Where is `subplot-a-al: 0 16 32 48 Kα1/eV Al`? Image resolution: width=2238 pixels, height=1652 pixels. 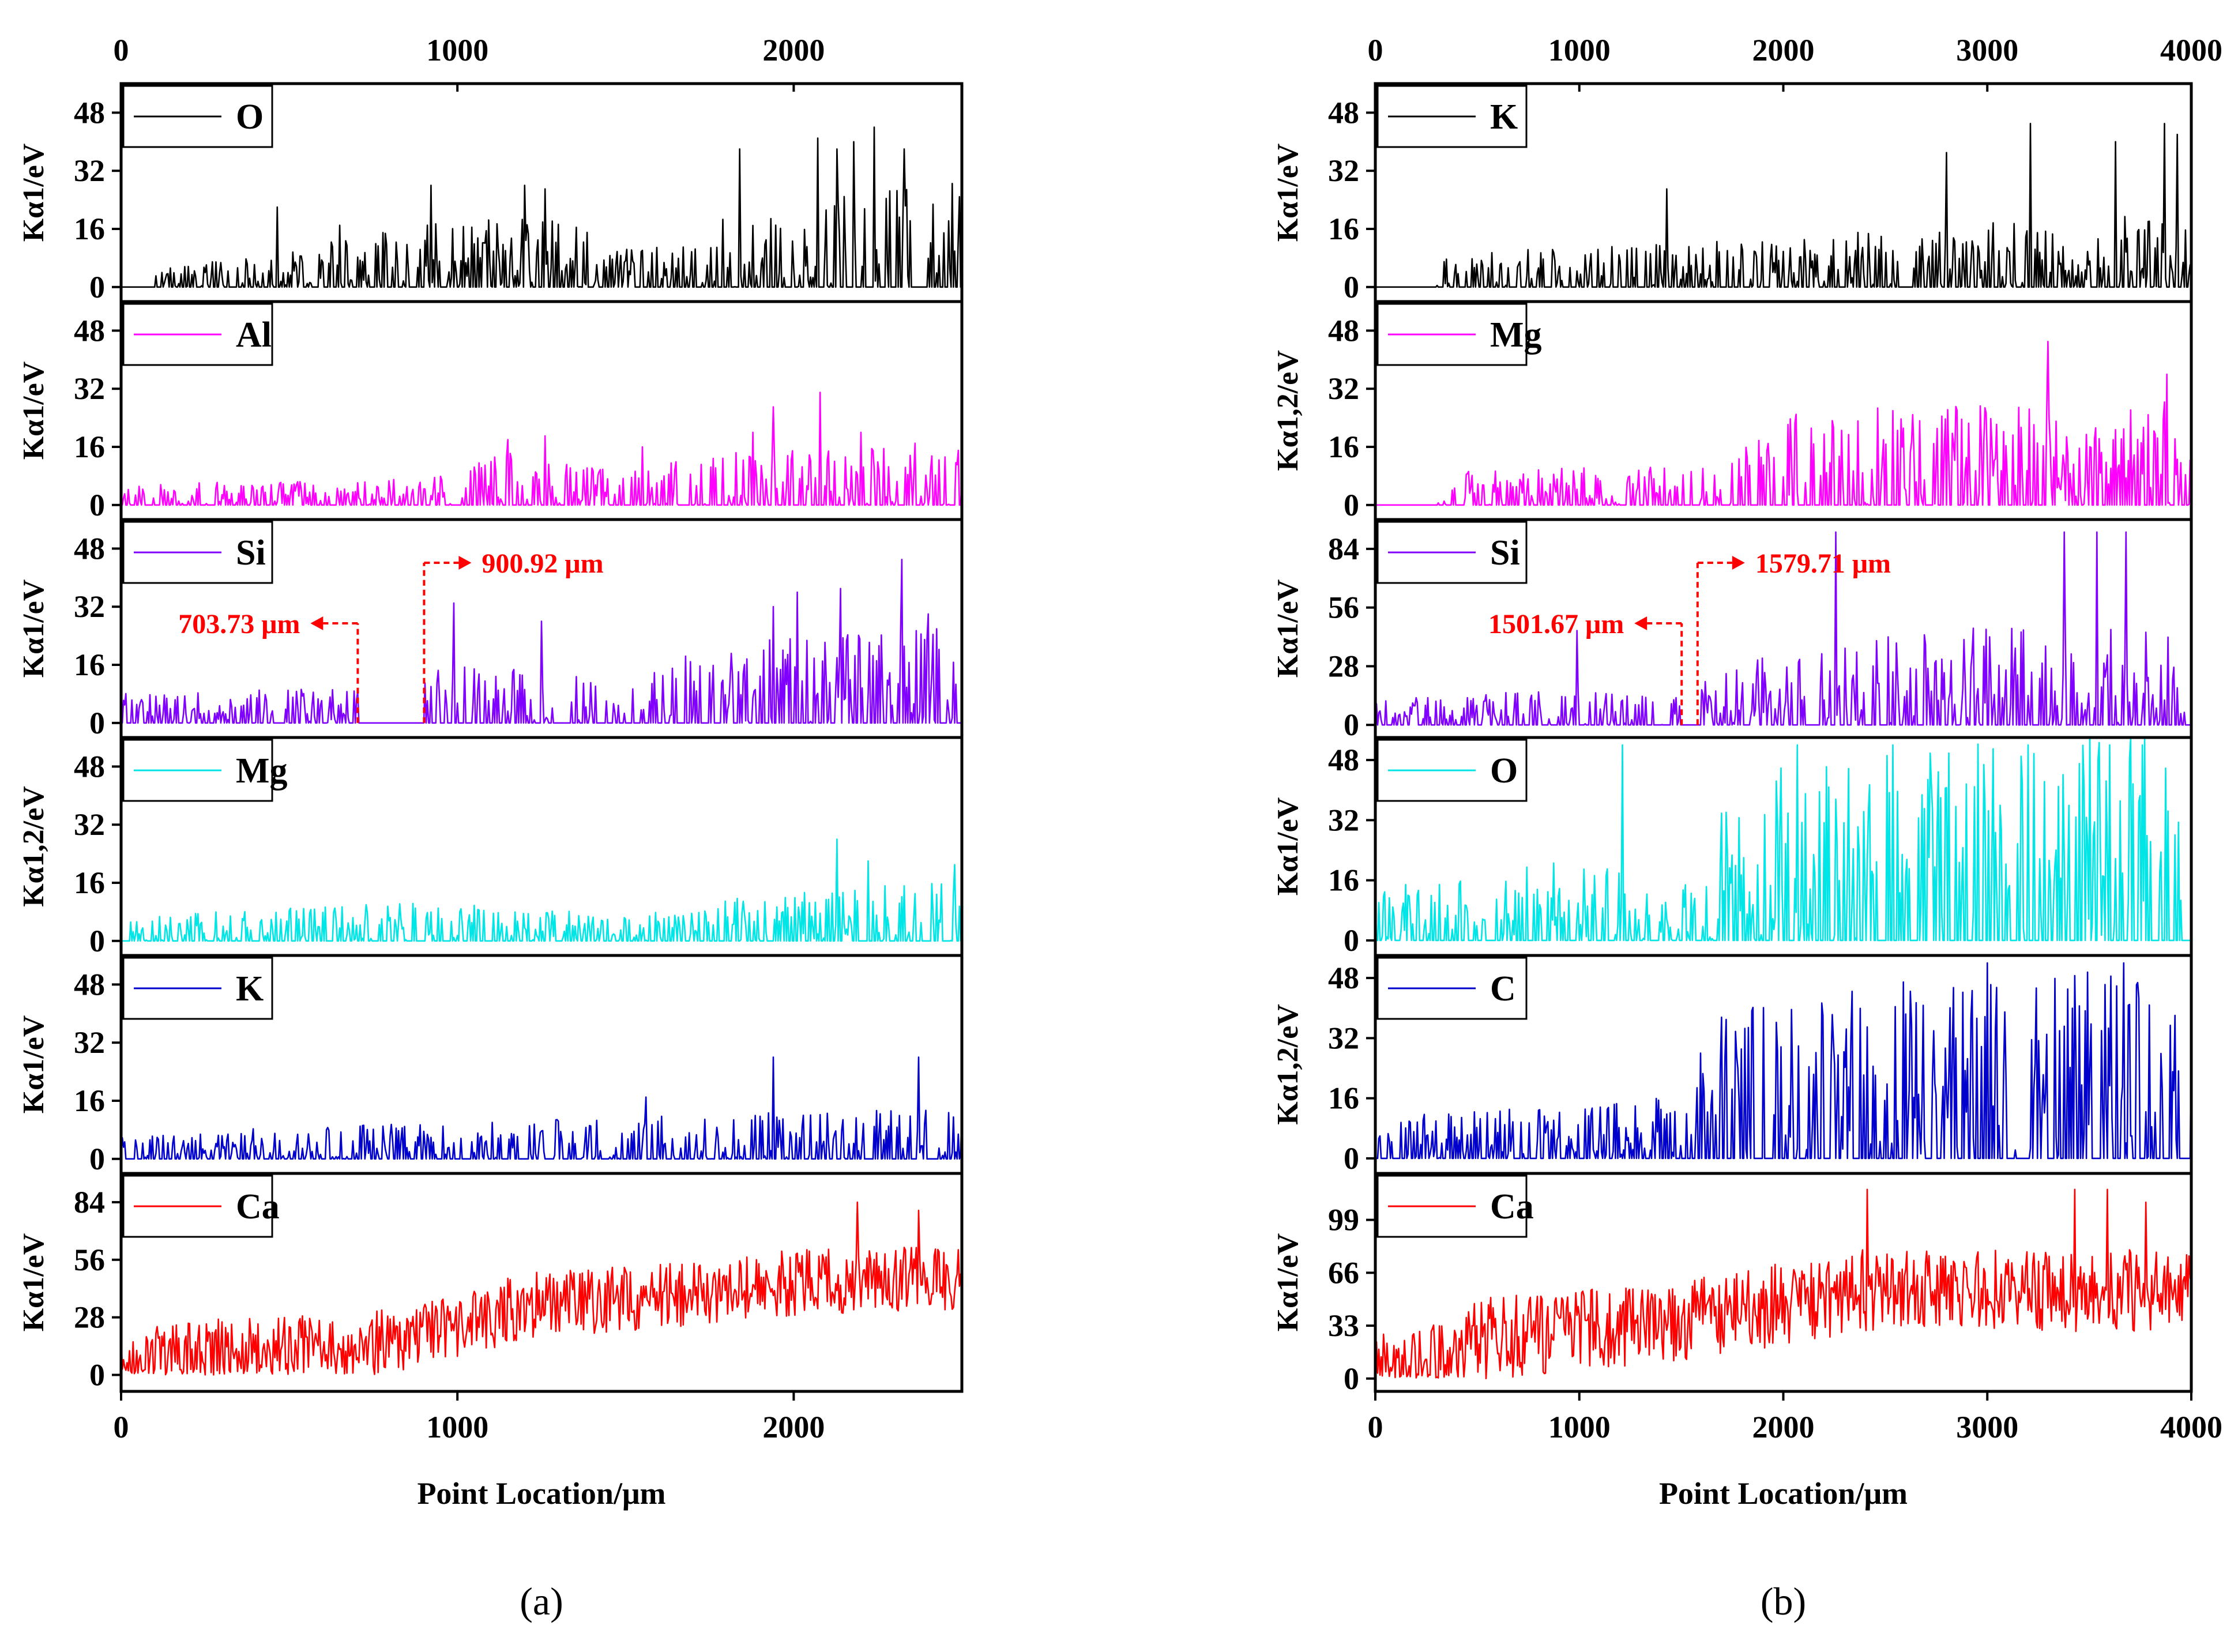
subplot-a-al: 0 16 32 48 Kα1/eV Al is located at coordinates (490, 411).